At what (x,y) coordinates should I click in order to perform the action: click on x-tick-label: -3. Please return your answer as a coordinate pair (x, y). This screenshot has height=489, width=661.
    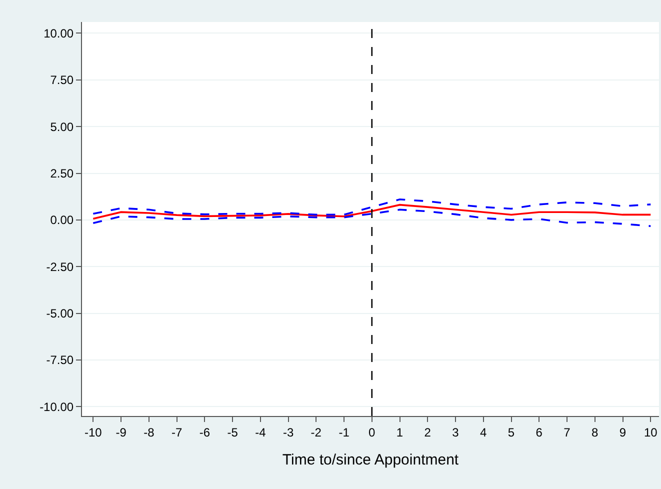
    Looking at the image, I should click on (288, 432).